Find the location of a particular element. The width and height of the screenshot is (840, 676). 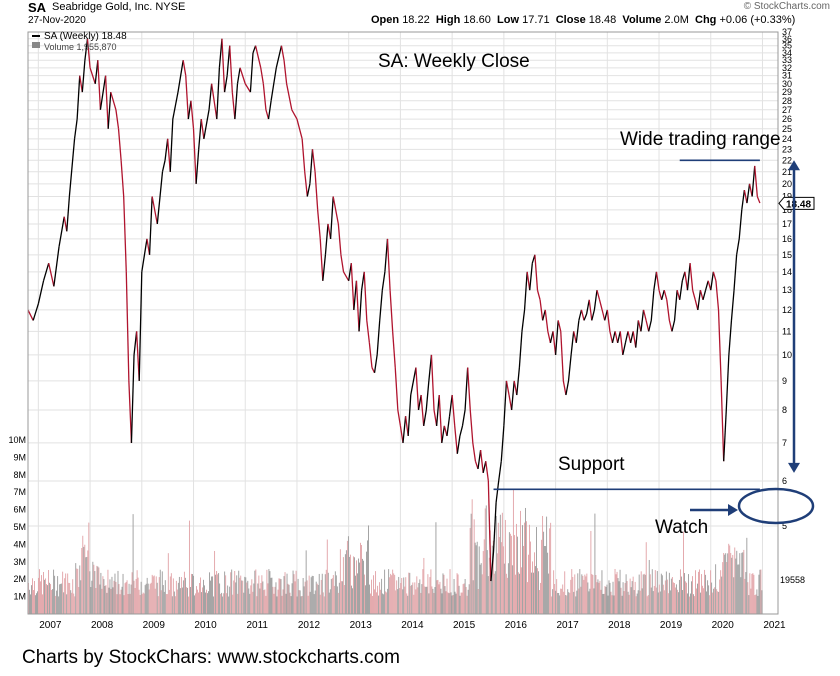

low-value: 17.71 is located at coordinates (536, 20).